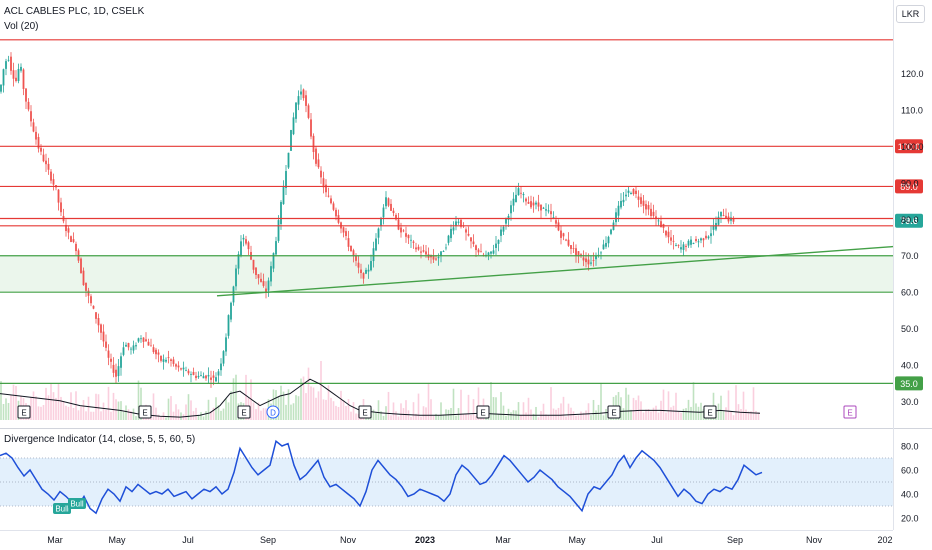 The height and width of the screenshot is (550, 932). I want to click on time-tick: Nov, so click(348, 540).